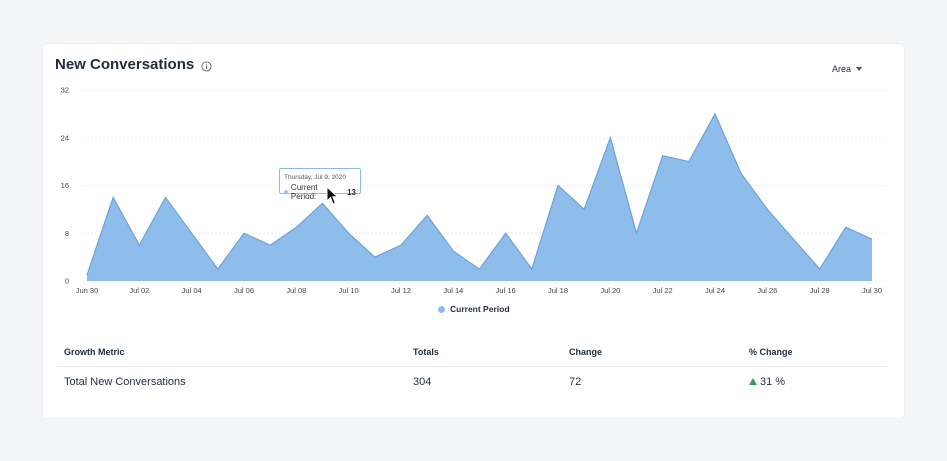 The width and height of the screenshot is (947, 461). I want to click on column-header-growth-metric: Growth Metric, so click(230, 357).